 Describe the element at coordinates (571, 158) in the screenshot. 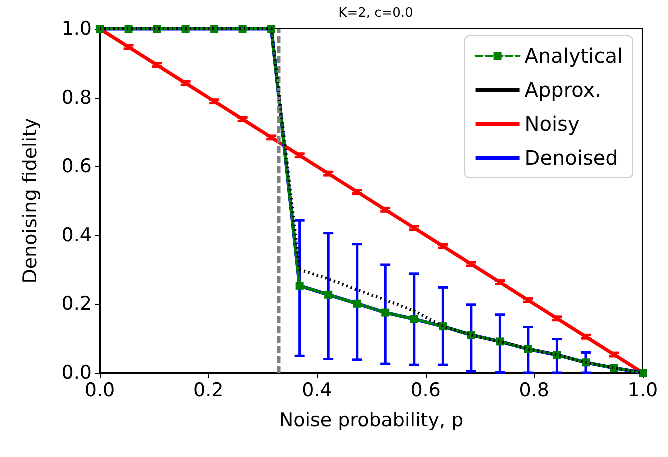

I see `legend-label: Denoised` at that location.